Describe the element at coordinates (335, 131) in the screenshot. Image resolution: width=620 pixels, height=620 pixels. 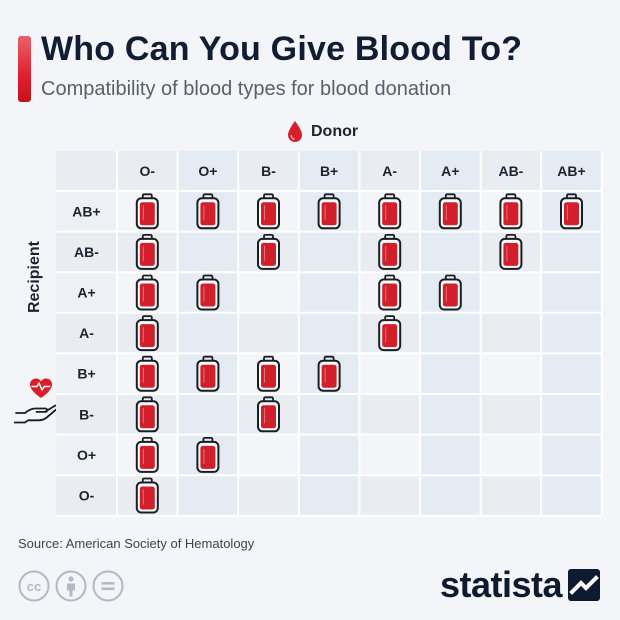
I see `donor-axis-label: Donor` at that location.